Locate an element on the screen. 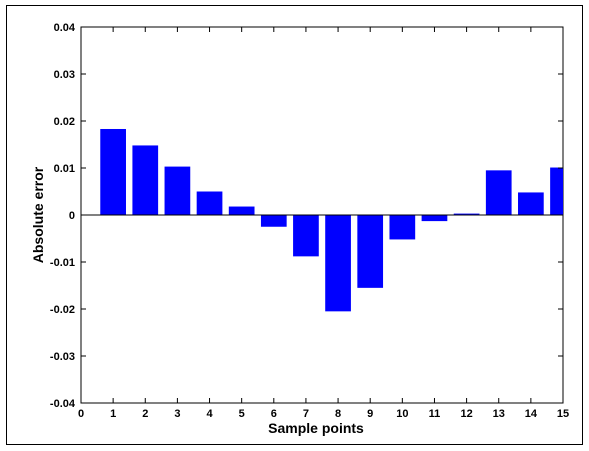 The image size is (589, 451). x-tick-label: 10 is located at coordinates (402, 414).